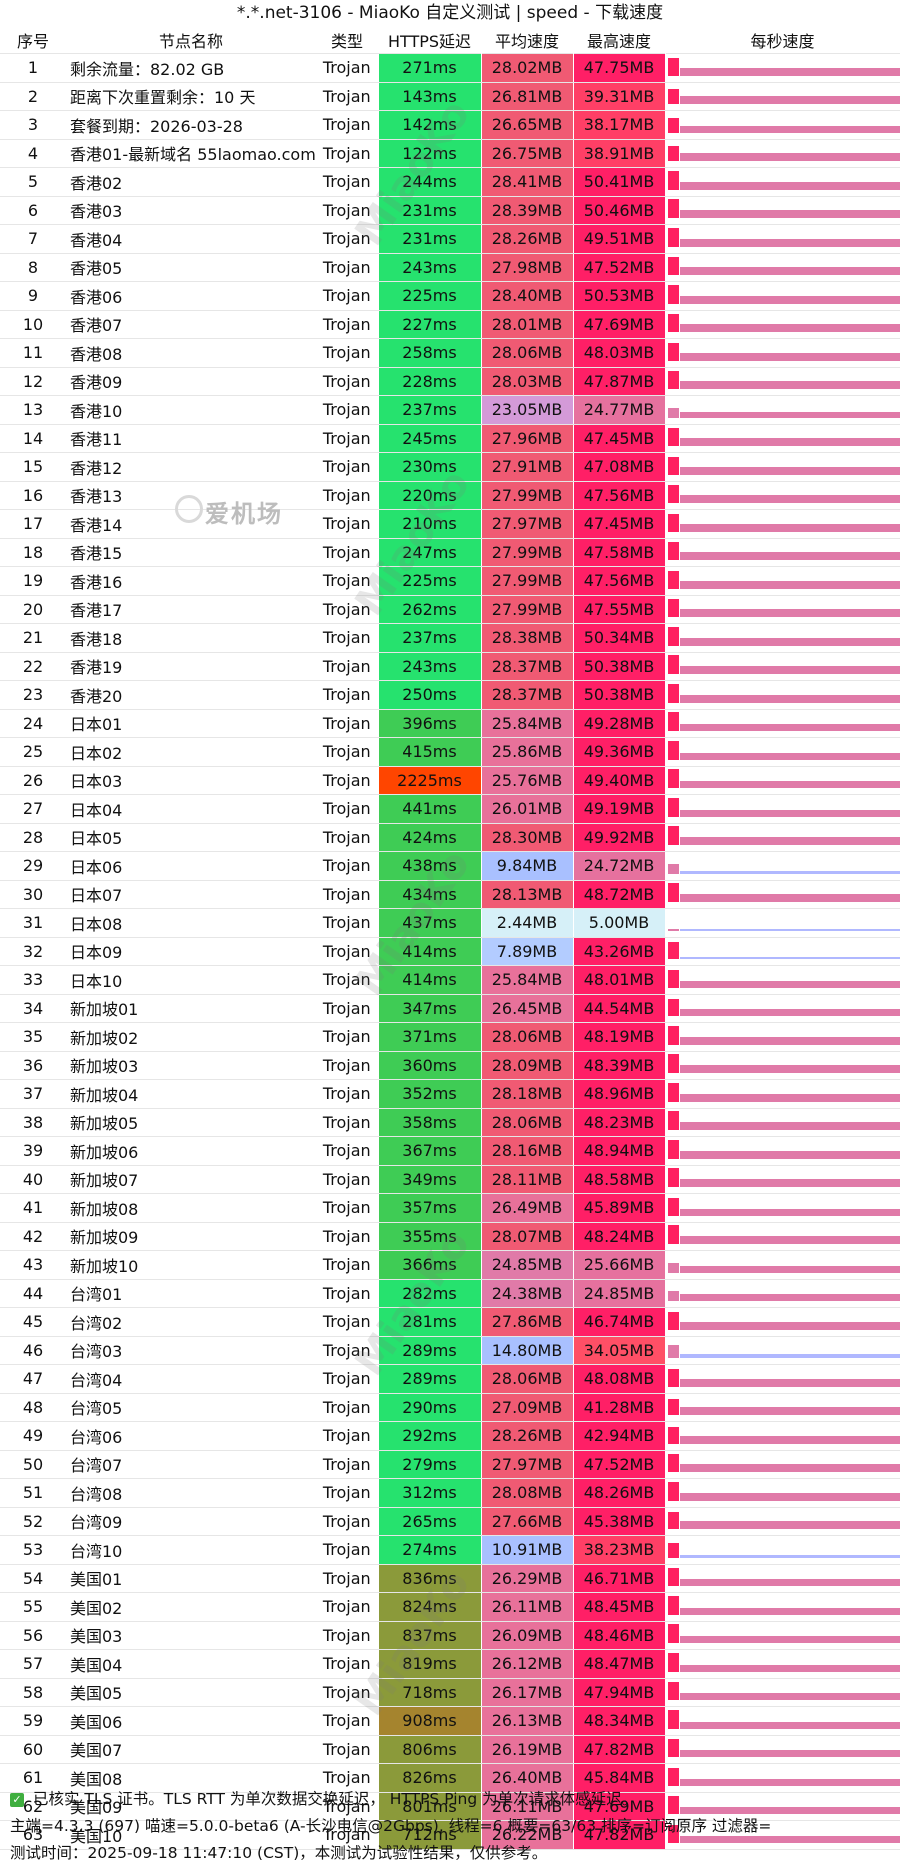 The width and height of the screenshot is (900, 1869). I want to click on table-row: 13 香港10 Trojan 237ms 23.05MB 24.77MB, so click(450, 410).